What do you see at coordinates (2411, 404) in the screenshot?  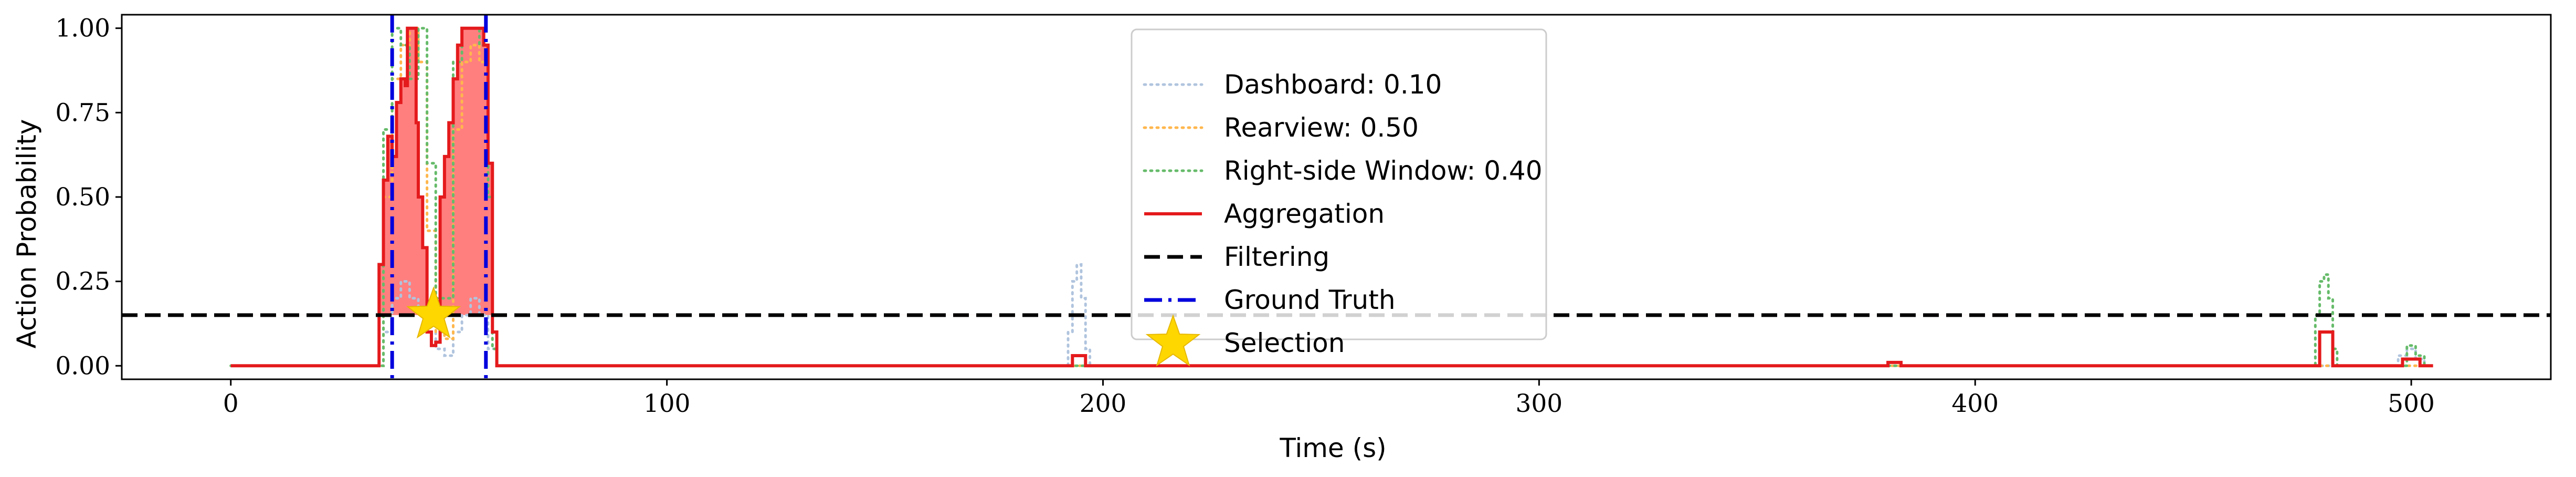 I see `x-tick-label-5: 500` at bounding box center [2411, 404].